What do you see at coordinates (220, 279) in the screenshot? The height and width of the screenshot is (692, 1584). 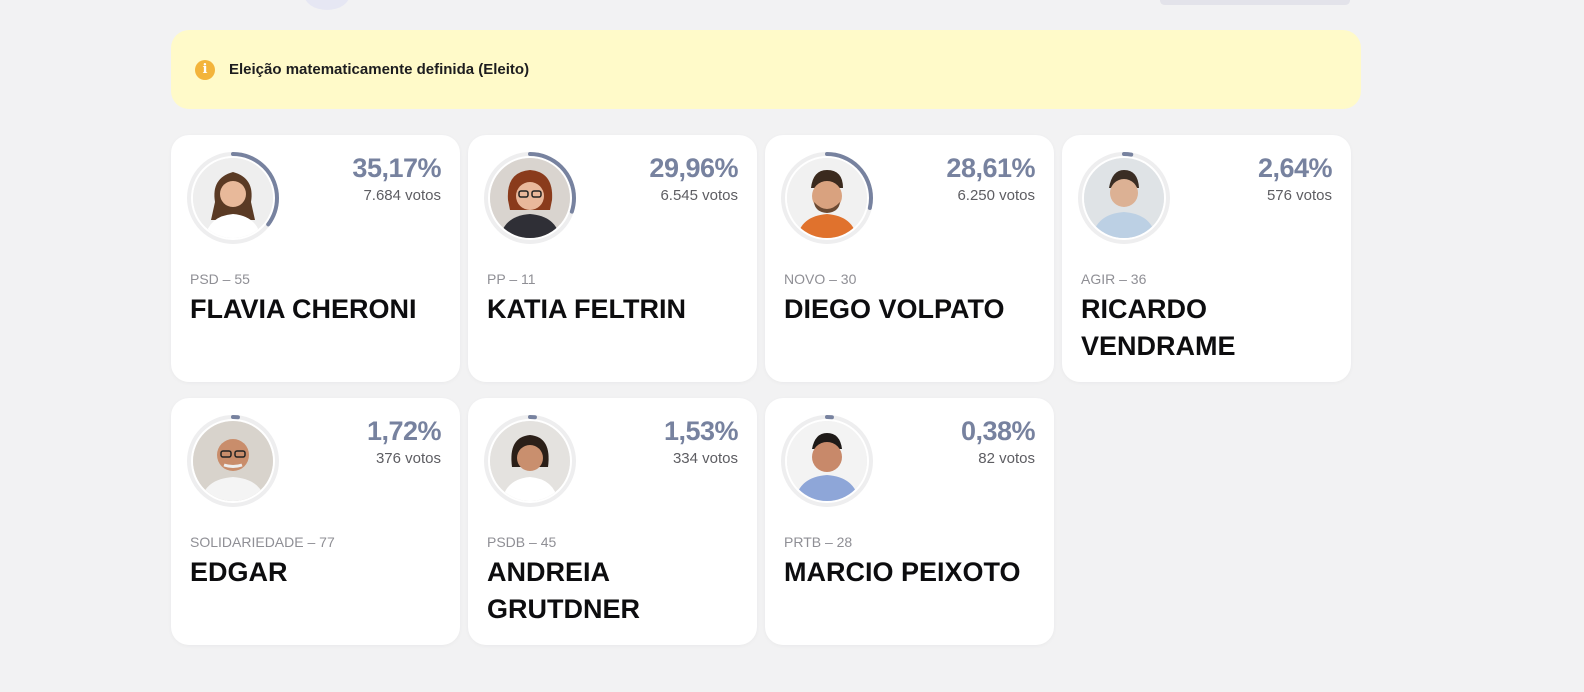 I see `party-label: PSD – 55` at bounding box center [220, 279].